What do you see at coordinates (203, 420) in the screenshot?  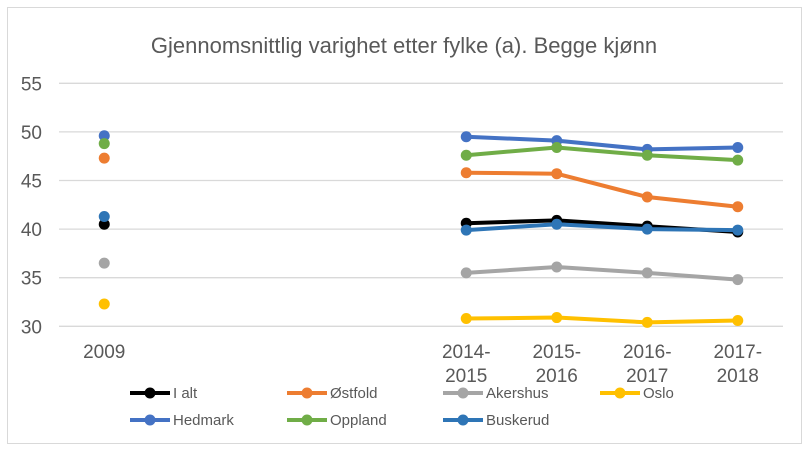 I see `legend-label: Hedmark` at bounding box center [203, 420].